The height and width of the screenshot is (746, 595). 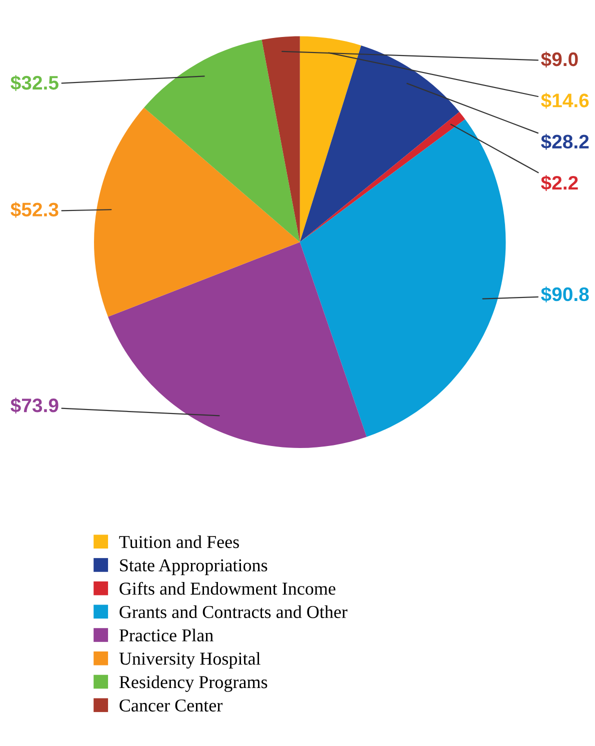 I want to click on data-label: $90.8, so click(x=565, y=294).